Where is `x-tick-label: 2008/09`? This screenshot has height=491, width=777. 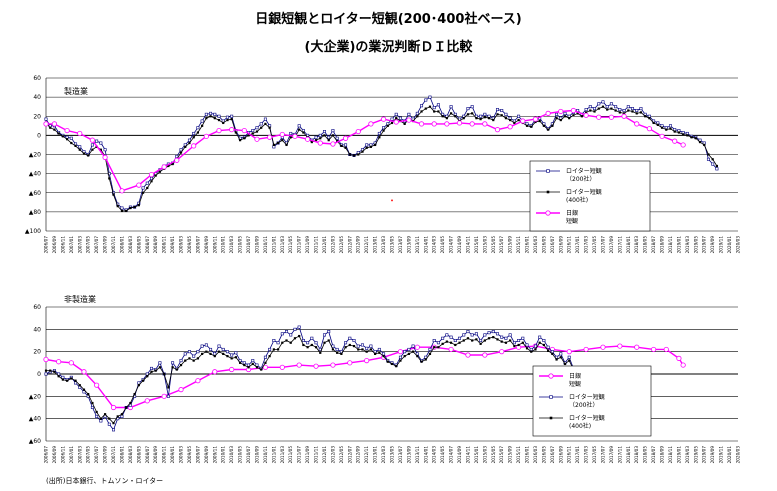 x-tick-label: 2008/09 is located at coordinates (155, 245).